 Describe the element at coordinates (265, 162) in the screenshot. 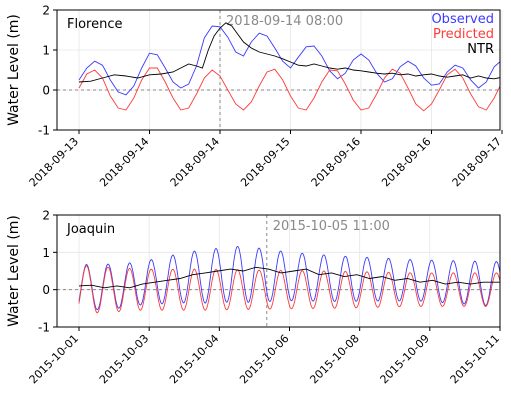

I see `x-tick-label: 2018-09-15` at that location.